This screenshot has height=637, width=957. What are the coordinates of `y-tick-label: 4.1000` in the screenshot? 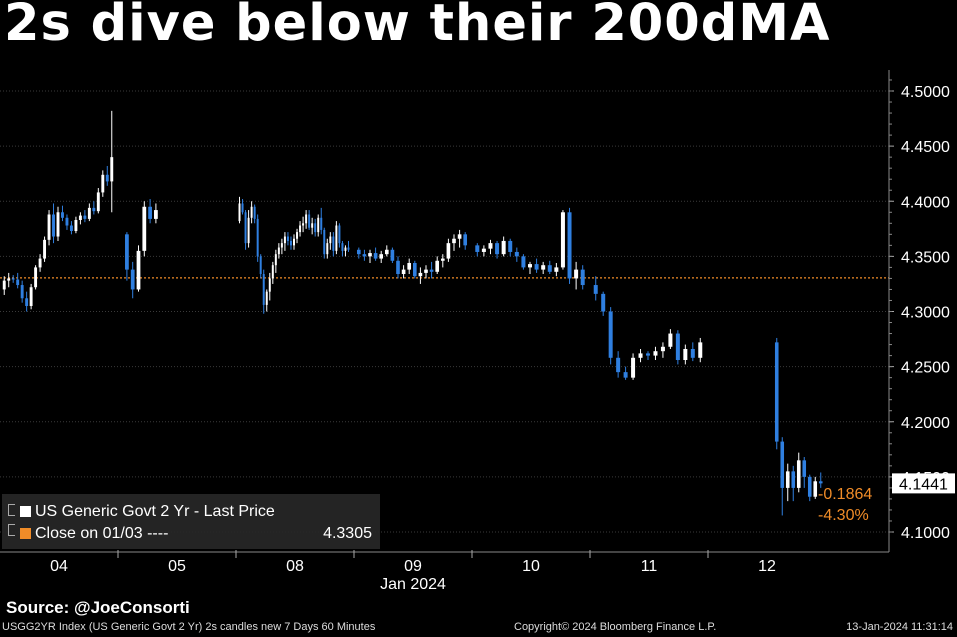 It's located at (925, 533).